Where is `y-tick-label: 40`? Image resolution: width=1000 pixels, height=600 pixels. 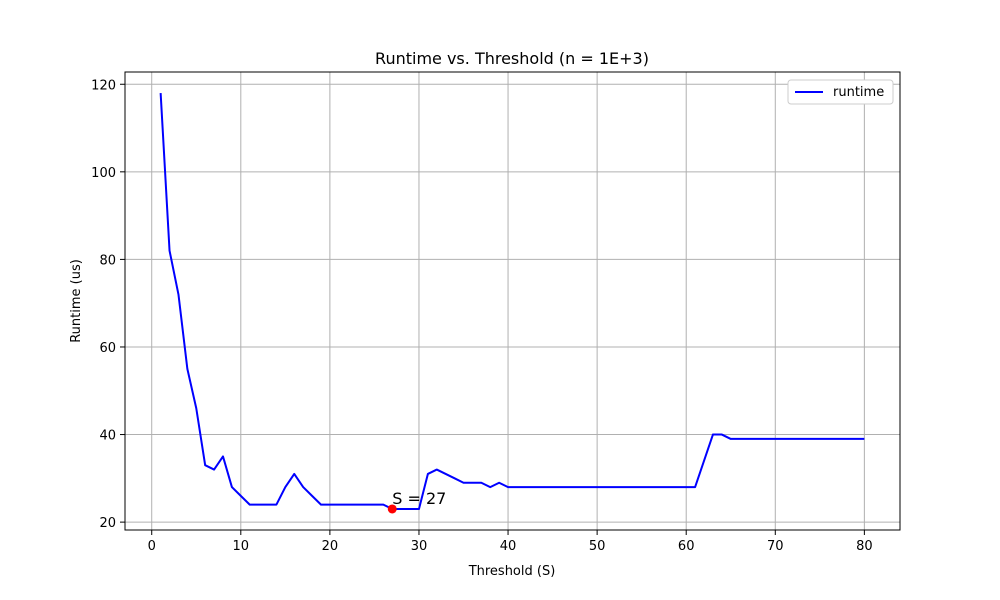 y-tick-label: 40 is located at coordinates (107, 436).